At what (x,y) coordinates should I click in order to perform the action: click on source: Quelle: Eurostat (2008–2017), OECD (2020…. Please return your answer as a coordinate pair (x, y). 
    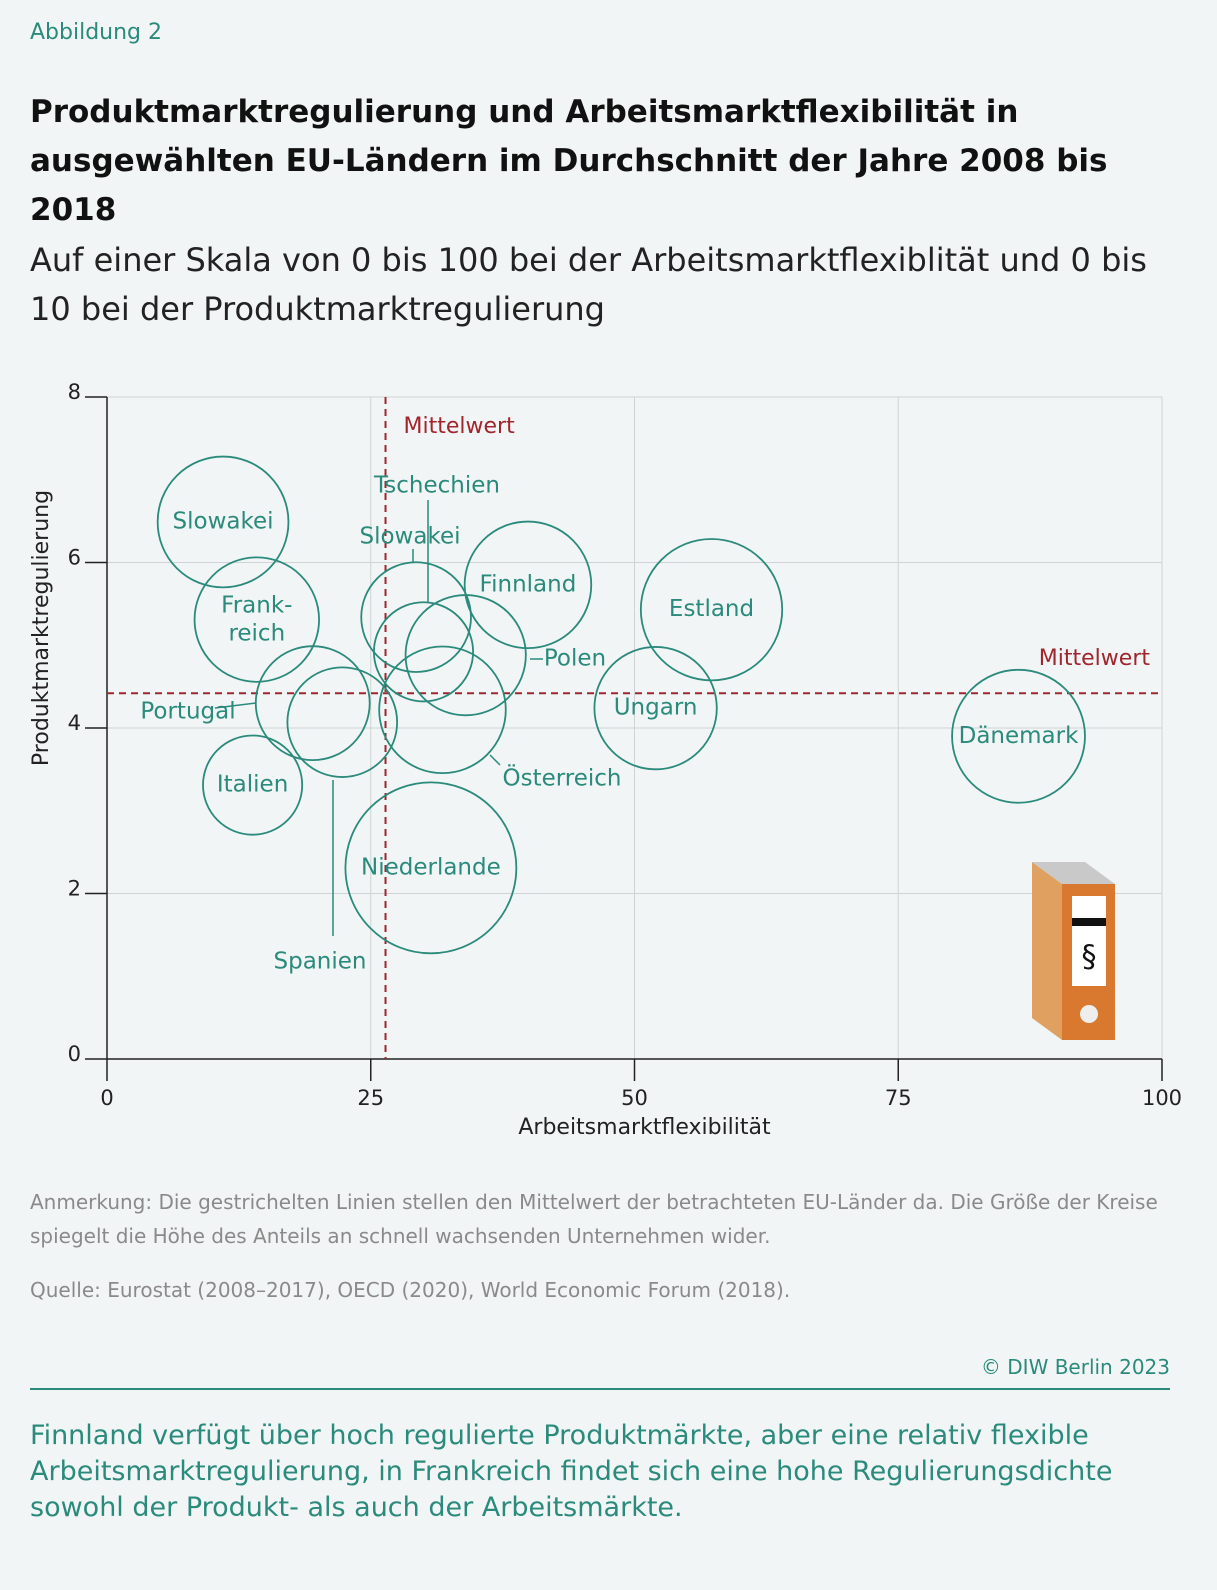
    Looking at the image, I should click on (410, 1290).